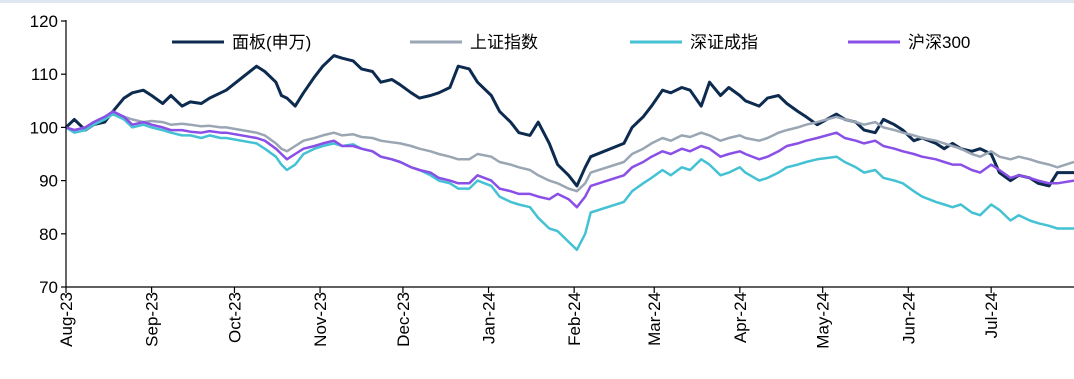  Describe the element at coordinates (991, 315) in the screenshot. I see `x-tick-label: Jul-24` at that location.